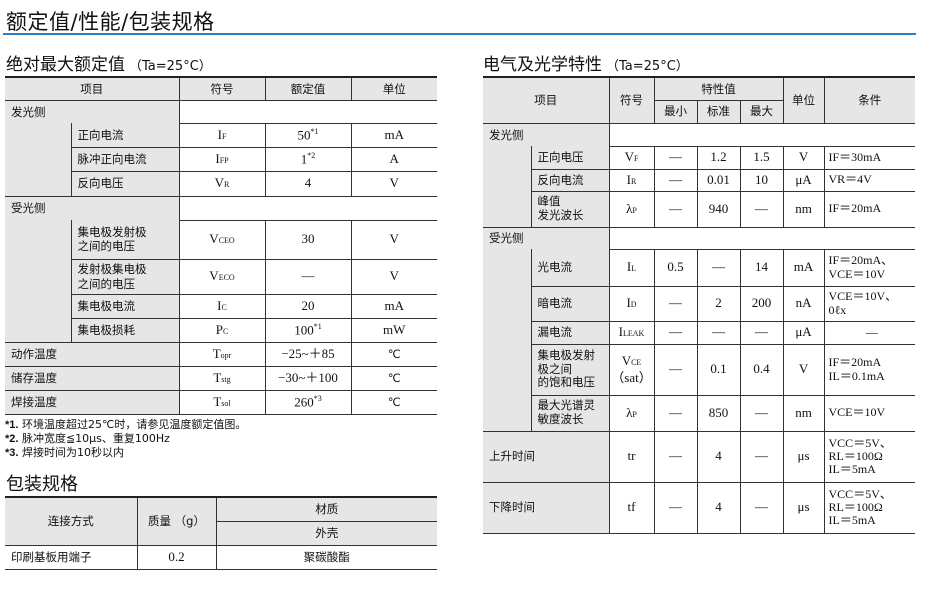 The width and height of the screenshot is (927, 596). What do you see at coordinates (560, 156) in the screenshot?
I see `item-label: 正向电压` at bounding box center [560, 156].